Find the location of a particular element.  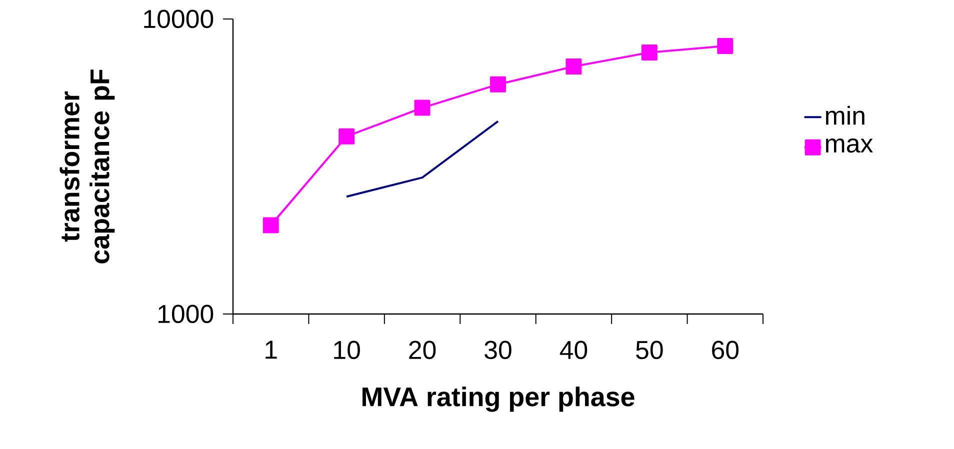

x-tick-label: 50 is located at coordinates (649, 350).